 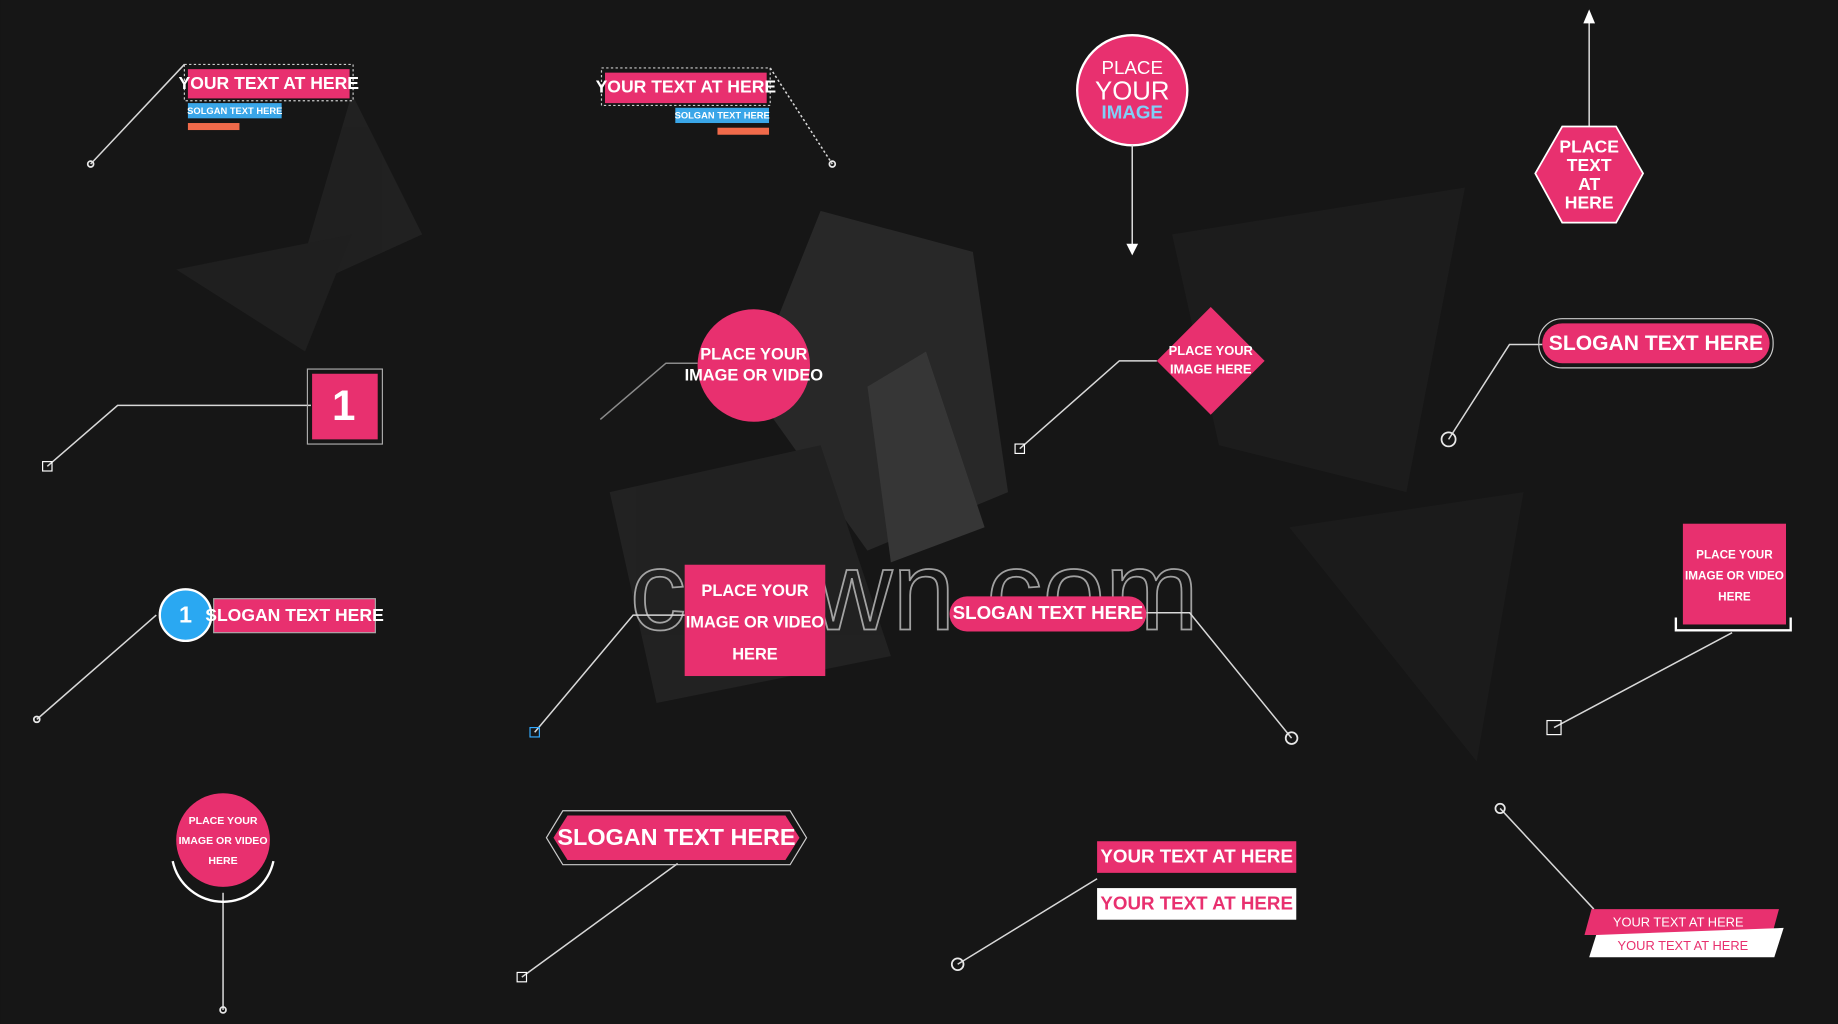 I want to click on callout-text: AT, so click(x=1589, y=184).